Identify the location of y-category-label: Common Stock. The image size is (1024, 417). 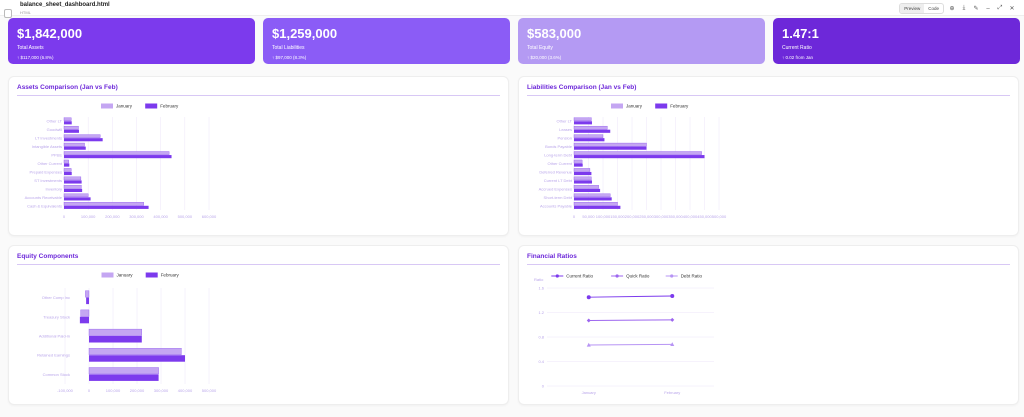
(56, 374).